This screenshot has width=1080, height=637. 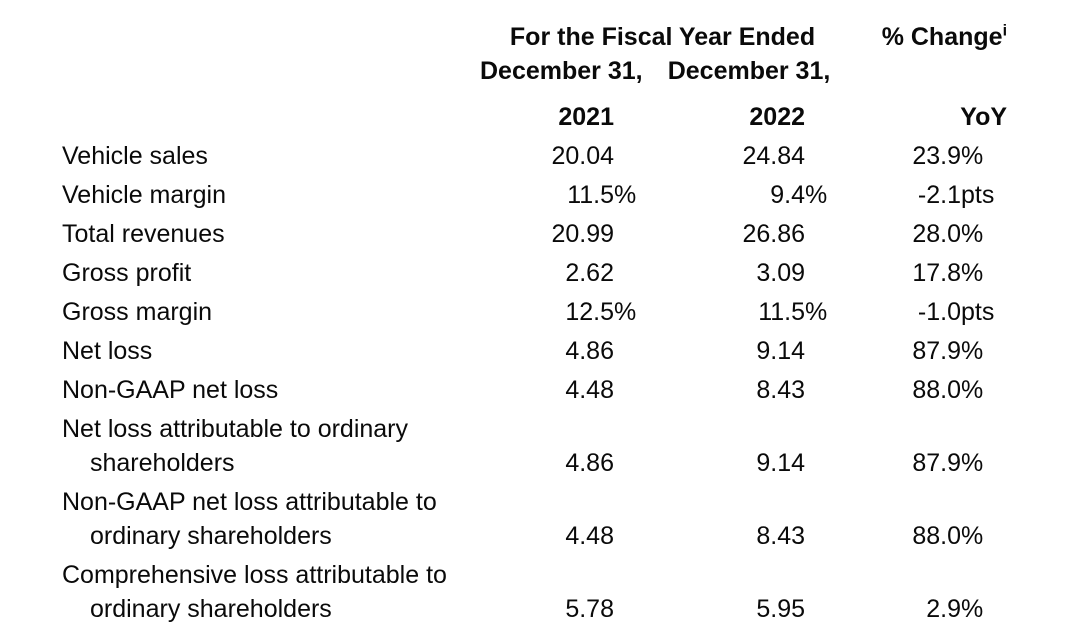 What do you see at coordinates (735, 231) in the screenshot?
I see `value-2022: 26.86` at bounding box center [735, 231].